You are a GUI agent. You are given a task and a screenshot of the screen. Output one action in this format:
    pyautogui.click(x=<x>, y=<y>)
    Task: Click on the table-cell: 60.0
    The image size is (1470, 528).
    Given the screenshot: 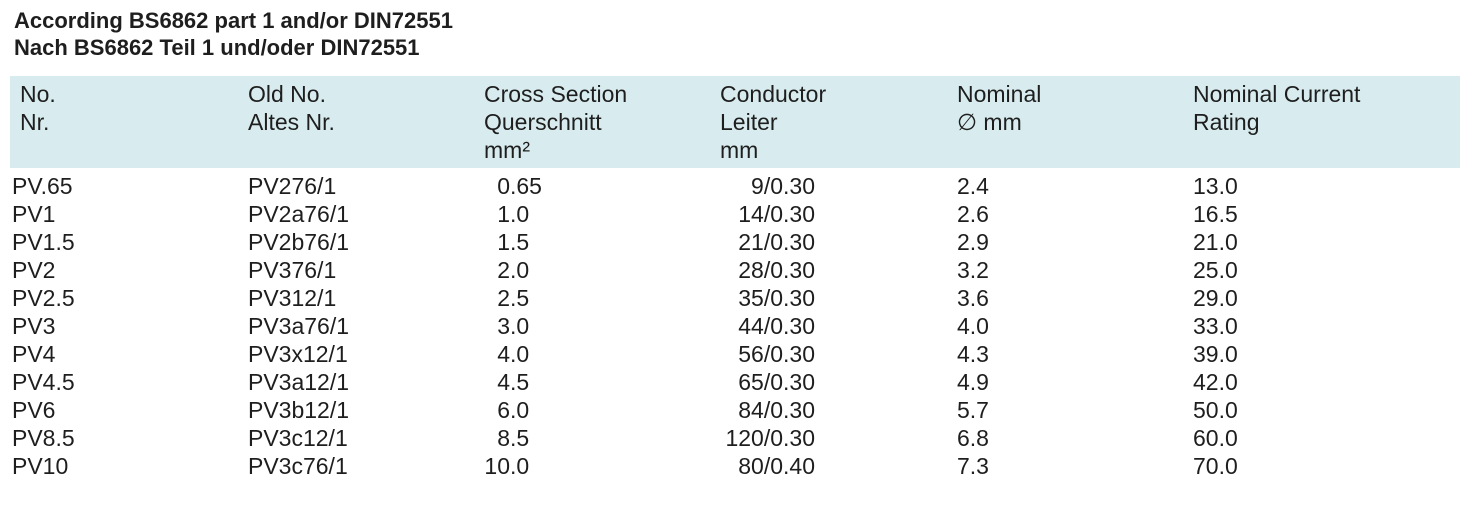 What is the action you would take?
    pyautogui.click(x=1215, y=438)
    